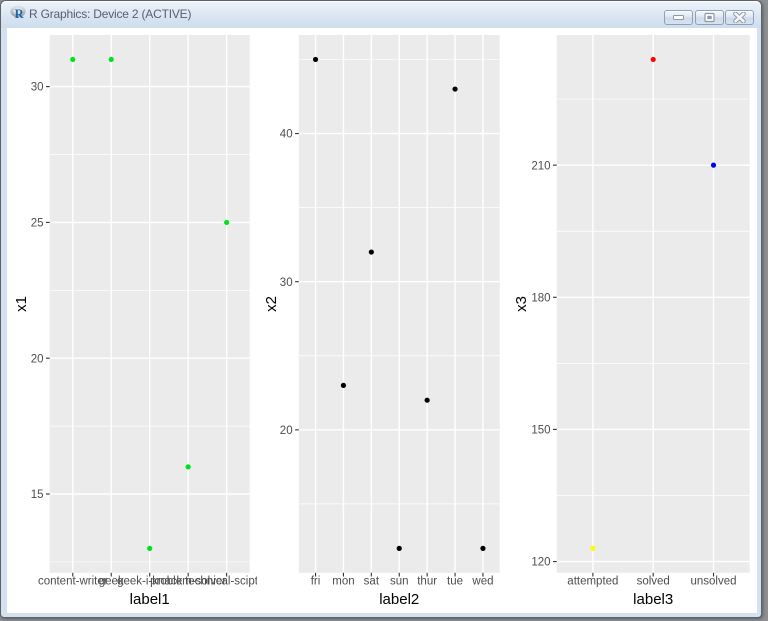 The width and height of the screenshot is (768, 621). What do you see at coordinates (343, 582) in the screenshot?
I see `x-tick-label: mon` at bounding box center [343, 582].